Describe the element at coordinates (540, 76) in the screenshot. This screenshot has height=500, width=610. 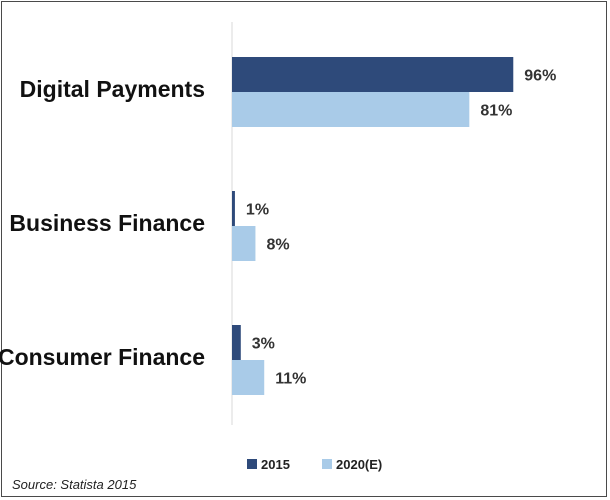
I see `data-label: 96%` at that location.